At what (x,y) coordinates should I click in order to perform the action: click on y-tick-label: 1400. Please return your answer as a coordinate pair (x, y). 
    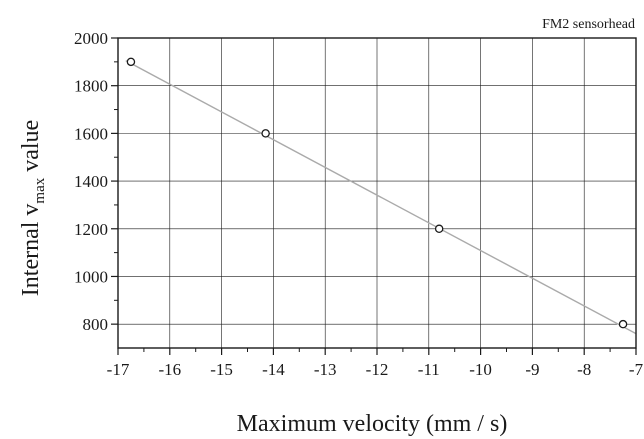
    Looking at the image, I should click on (91, 181).